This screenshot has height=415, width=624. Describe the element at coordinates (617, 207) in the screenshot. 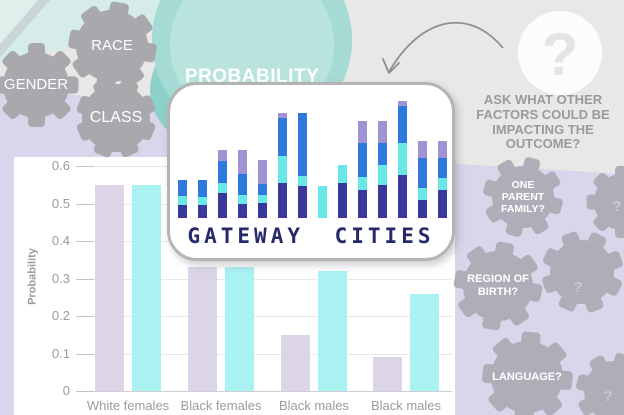

I see `gear-label-question-1: ?` at that location.